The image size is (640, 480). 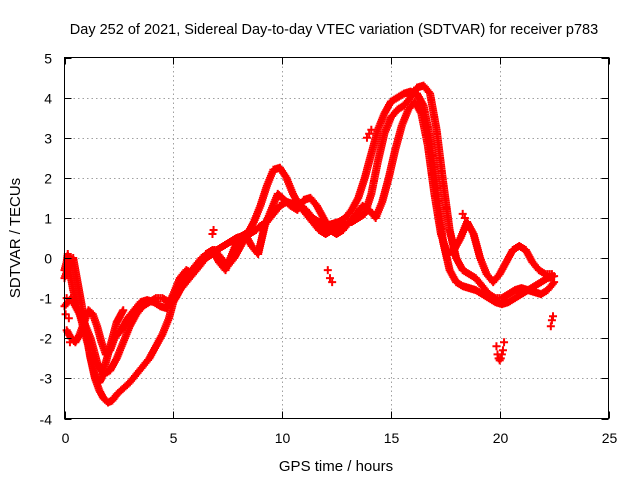 What do you see at coordinates (48, 139) in the screenshot?
I see `y-tick-label: 3` at bounding box center [48, 139].